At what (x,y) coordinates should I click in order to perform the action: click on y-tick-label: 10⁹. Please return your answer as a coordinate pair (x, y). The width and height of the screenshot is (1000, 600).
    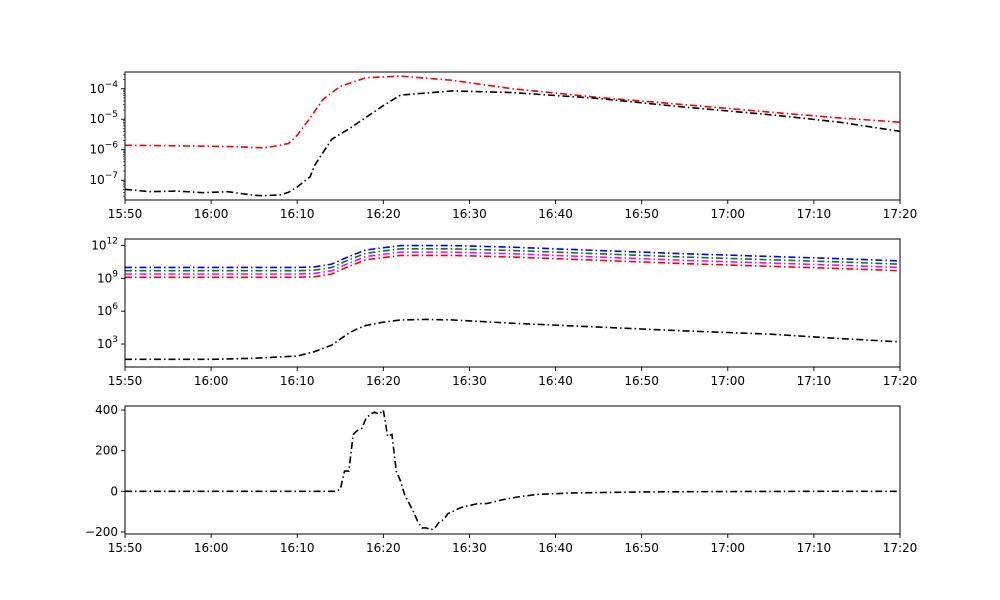
    Looking at the image, I should click on (107, 277).